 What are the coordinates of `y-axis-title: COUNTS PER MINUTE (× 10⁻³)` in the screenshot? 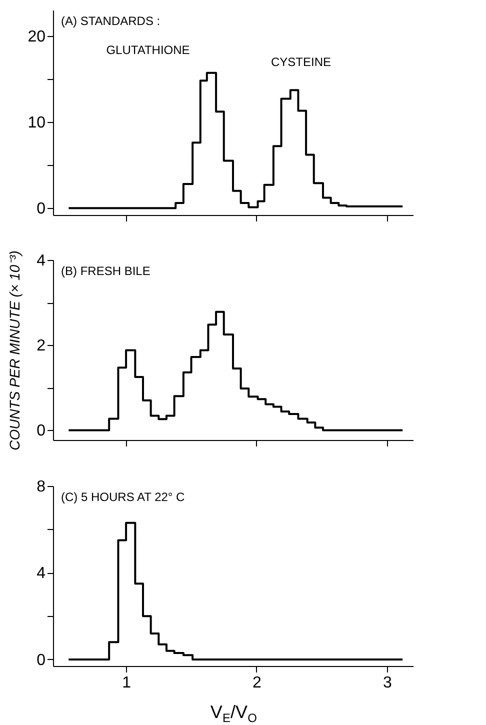 It's located at (14, 350).